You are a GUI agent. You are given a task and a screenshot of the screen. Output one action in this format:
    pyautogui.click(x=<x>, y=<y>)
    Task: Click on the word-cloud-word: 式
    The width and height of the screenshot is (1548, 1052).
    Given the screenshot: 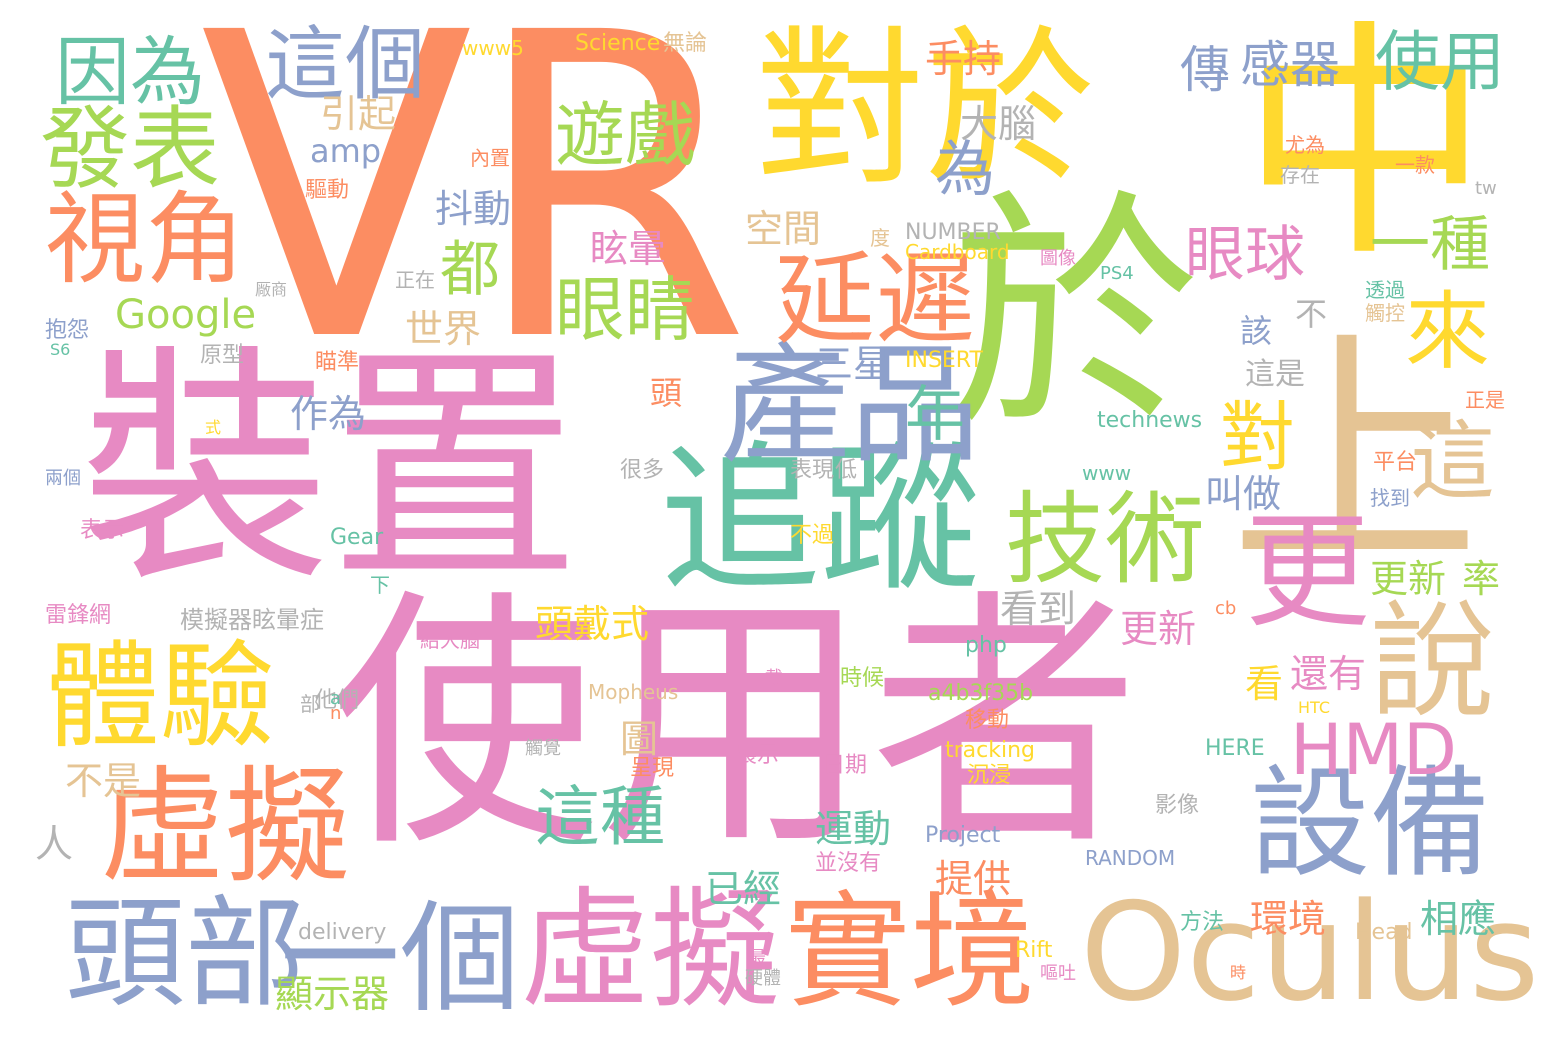 What is the action you would take?
    pyautogui.click(x=213, y=427)
    